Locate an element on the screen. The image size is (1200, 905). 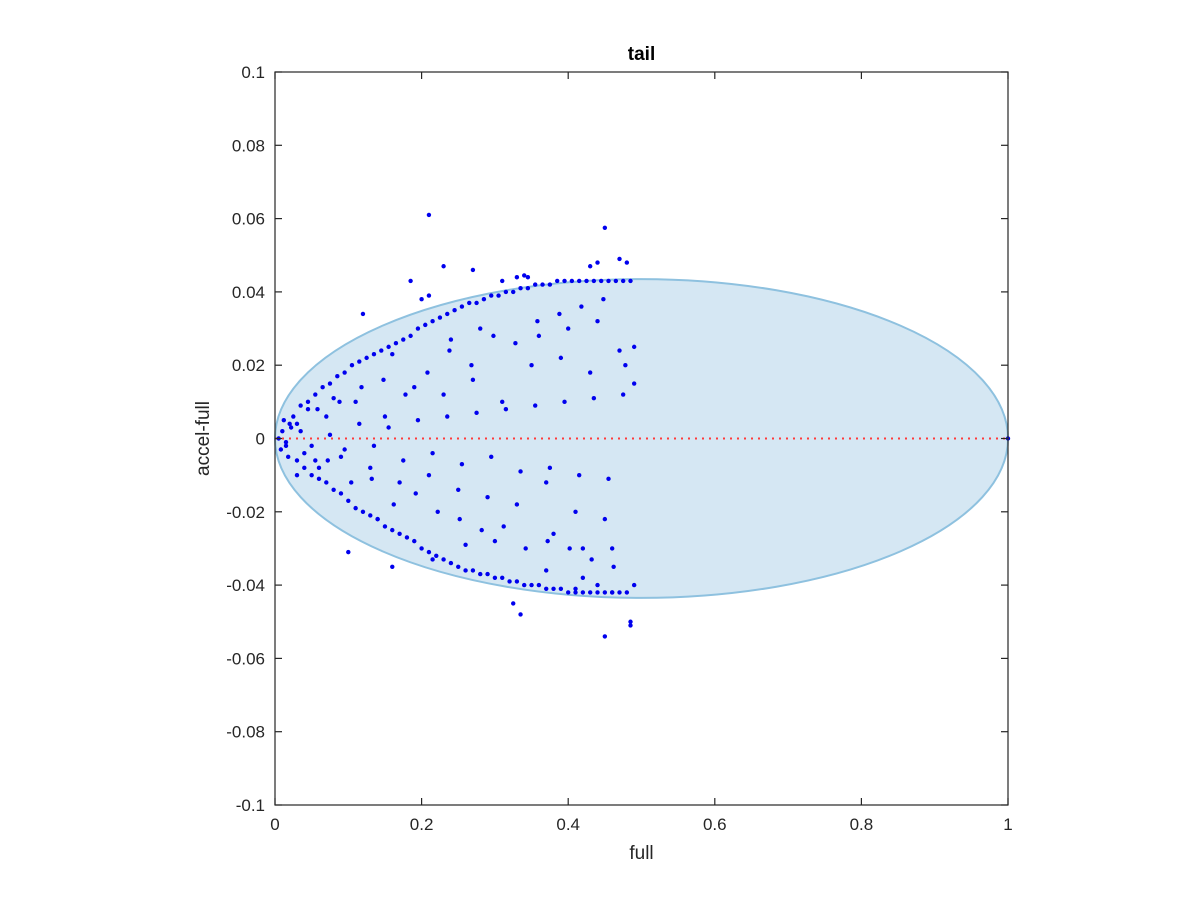
x-tick-label: 0.6 is located at coordinates (715, 824).